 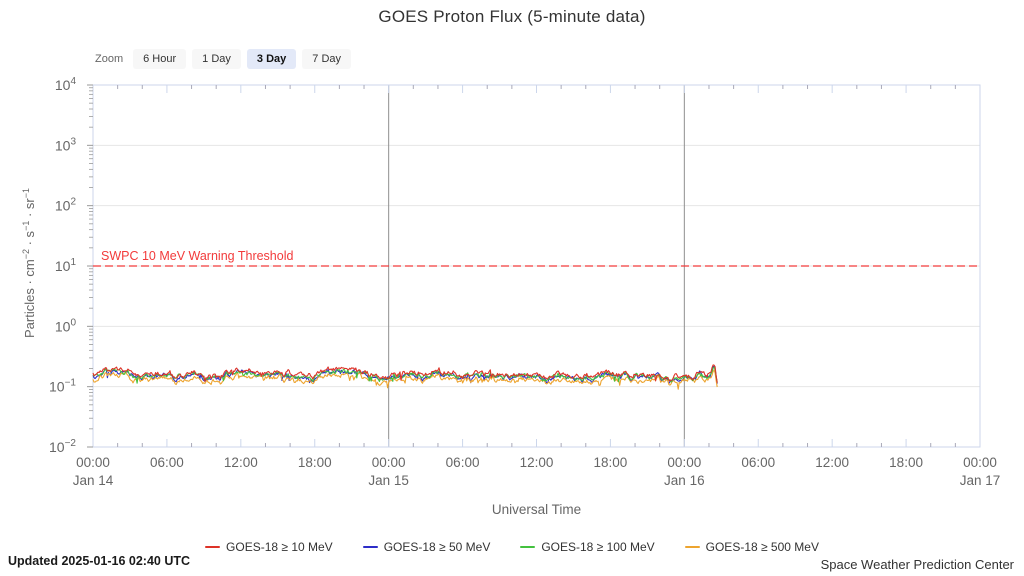 What do you see at coordinates (66, 144) in the screenshot?
I see `svg-text: 10³` at bounding box center [66, 144].